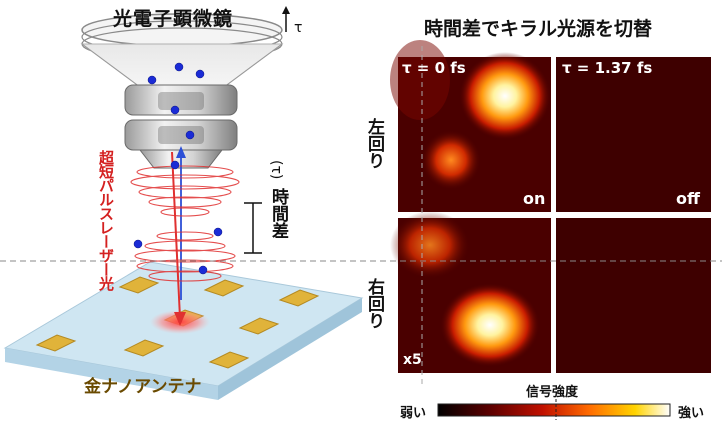 The width and height of the screenshot is (722, 423). Describe the element at coordinates (552, 392) in the screenshot. I see `colorbar-title: 信号強度` at that location.